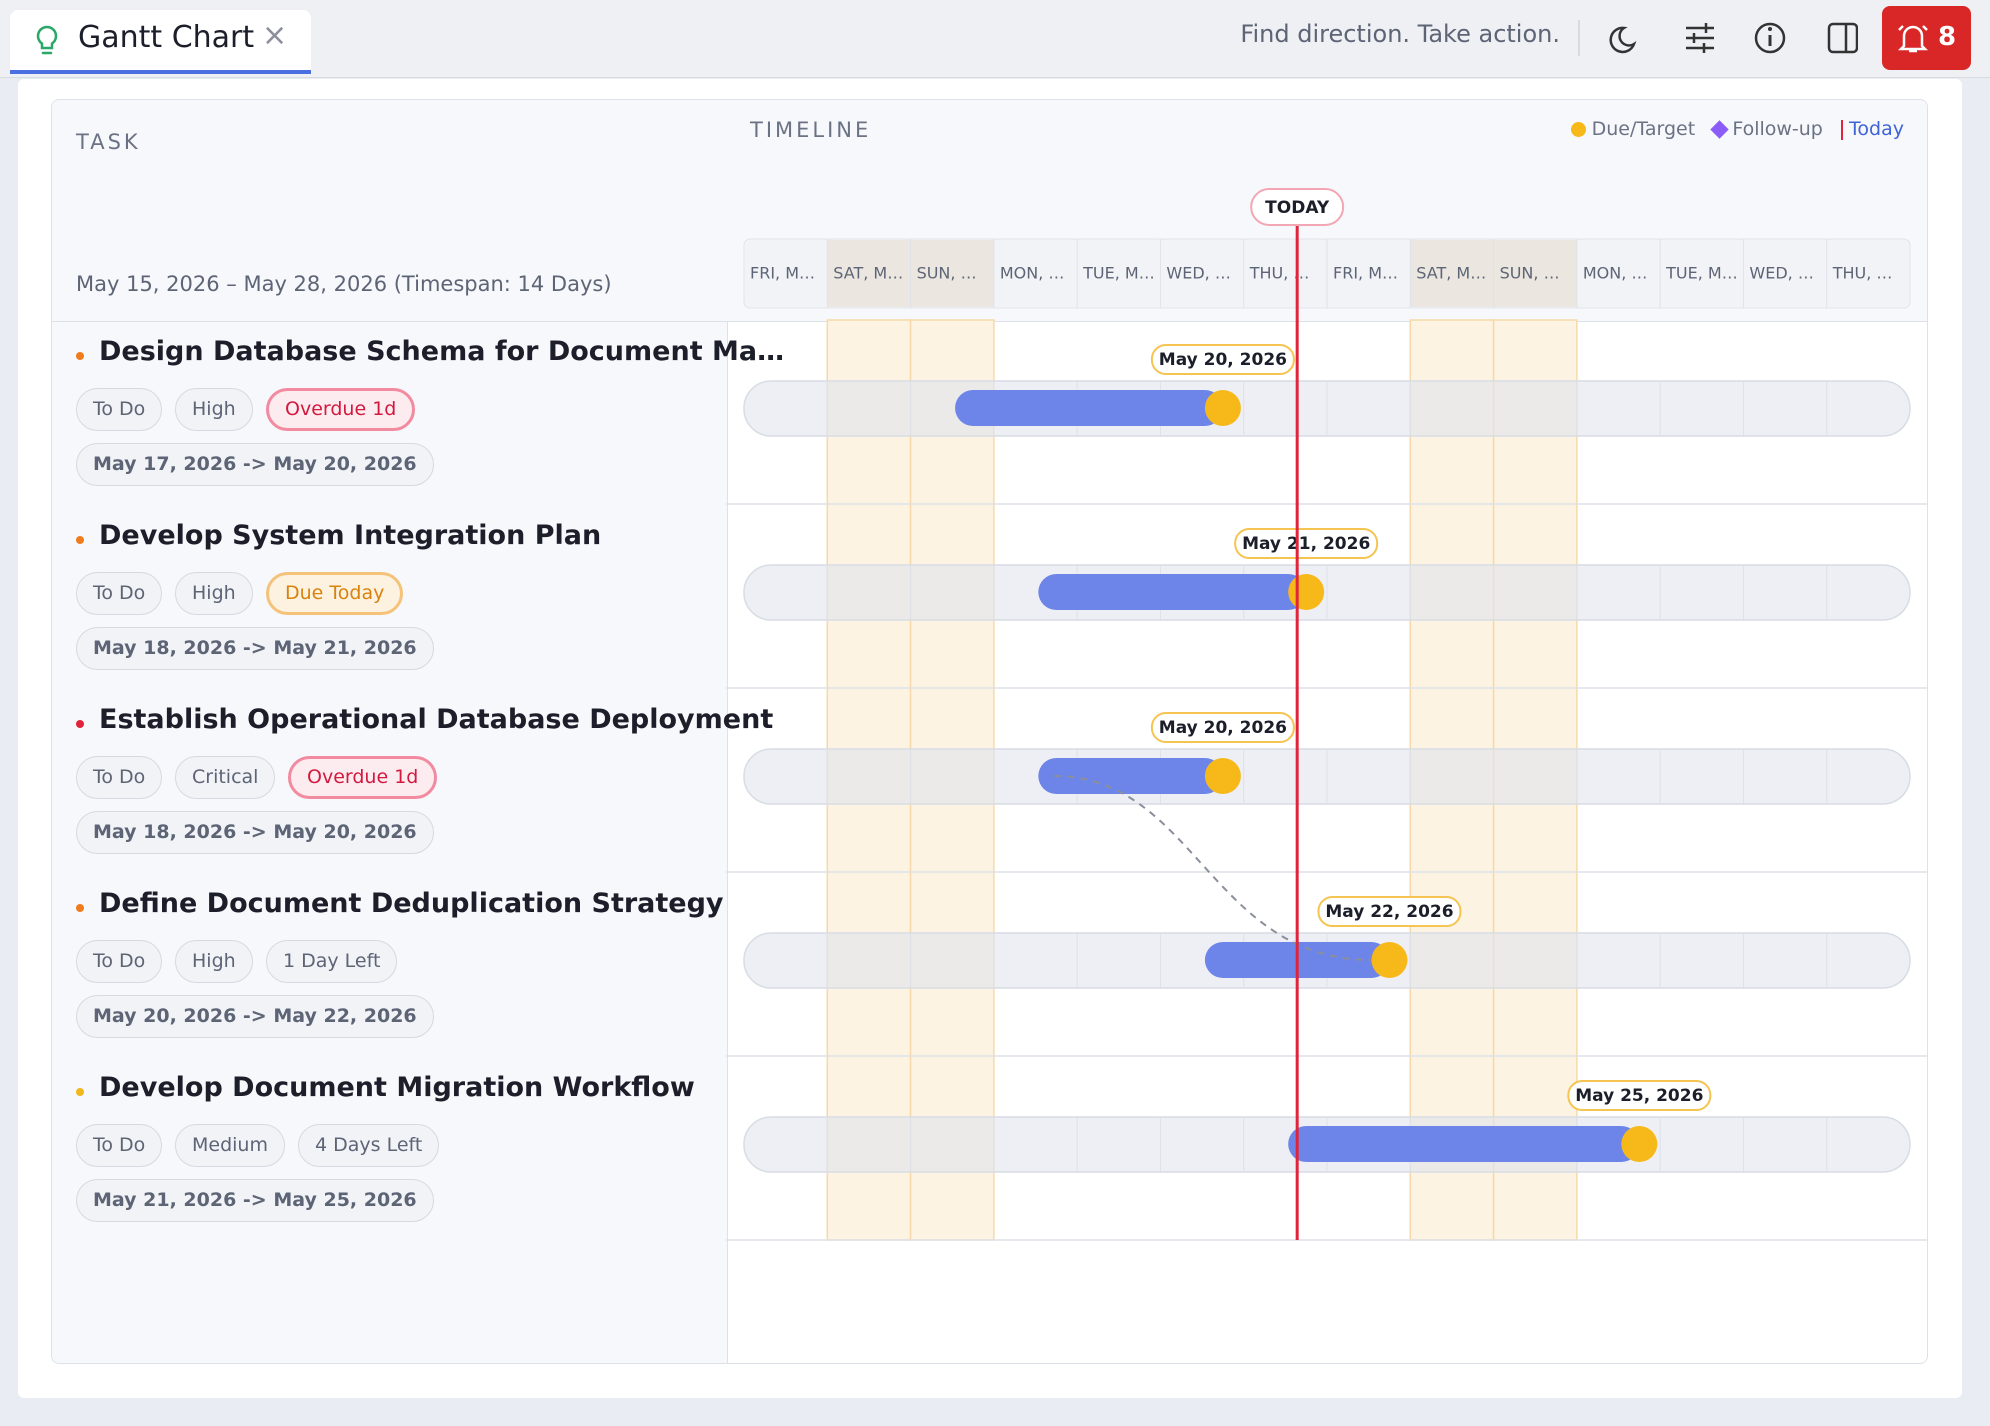 This screenshot has width=1990, height=1426. Describe the element at coordinates (166, 37) in the screenshot. I see `tab-title: Gantt Chart` at that location.